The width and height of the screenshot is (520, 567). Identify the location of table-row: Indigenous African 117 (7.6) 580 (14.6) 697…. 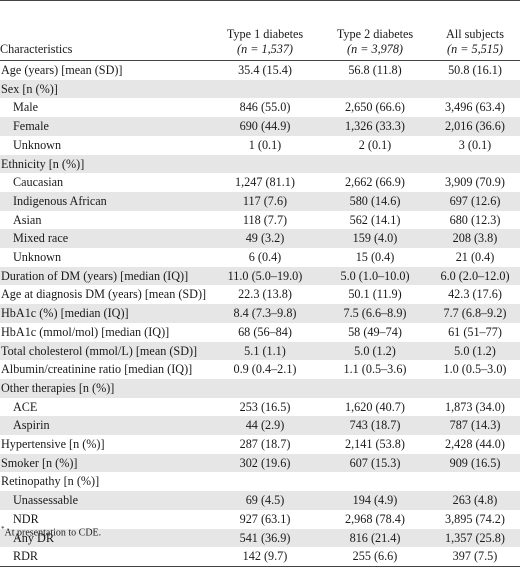
(260, 201).